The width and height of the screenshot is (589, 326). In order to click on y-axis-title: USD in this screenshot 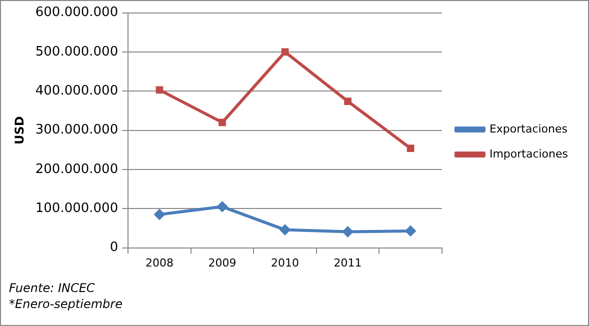, I will do `click(19, 130)`.